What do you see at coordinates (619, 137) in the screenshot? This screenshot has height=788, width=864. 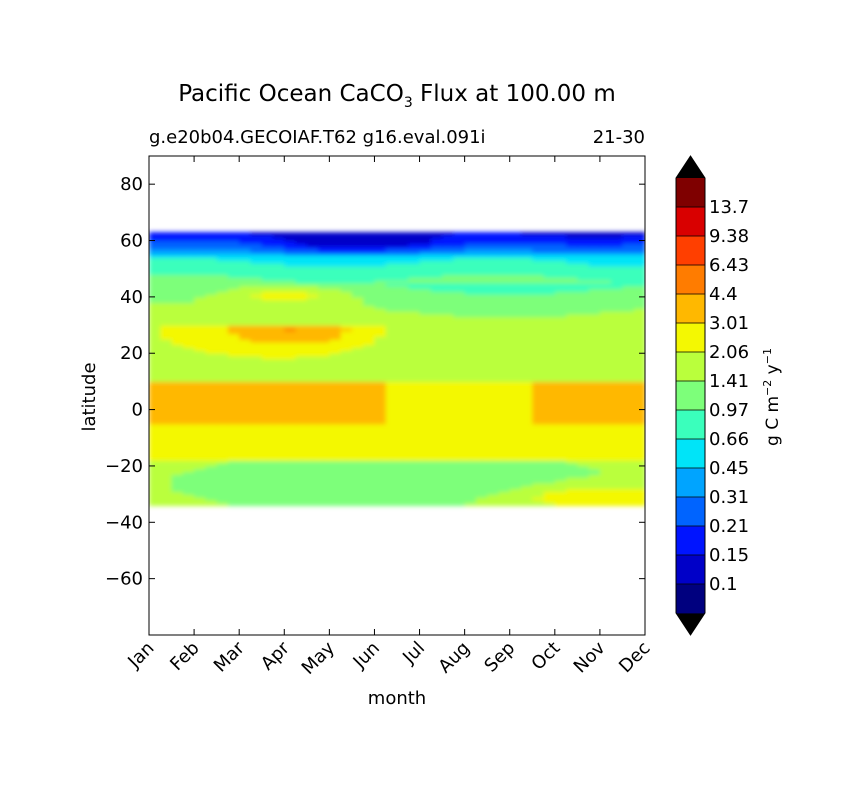 I see `chart-subtitle-right: 21-30` at bounding box center [619, 137].